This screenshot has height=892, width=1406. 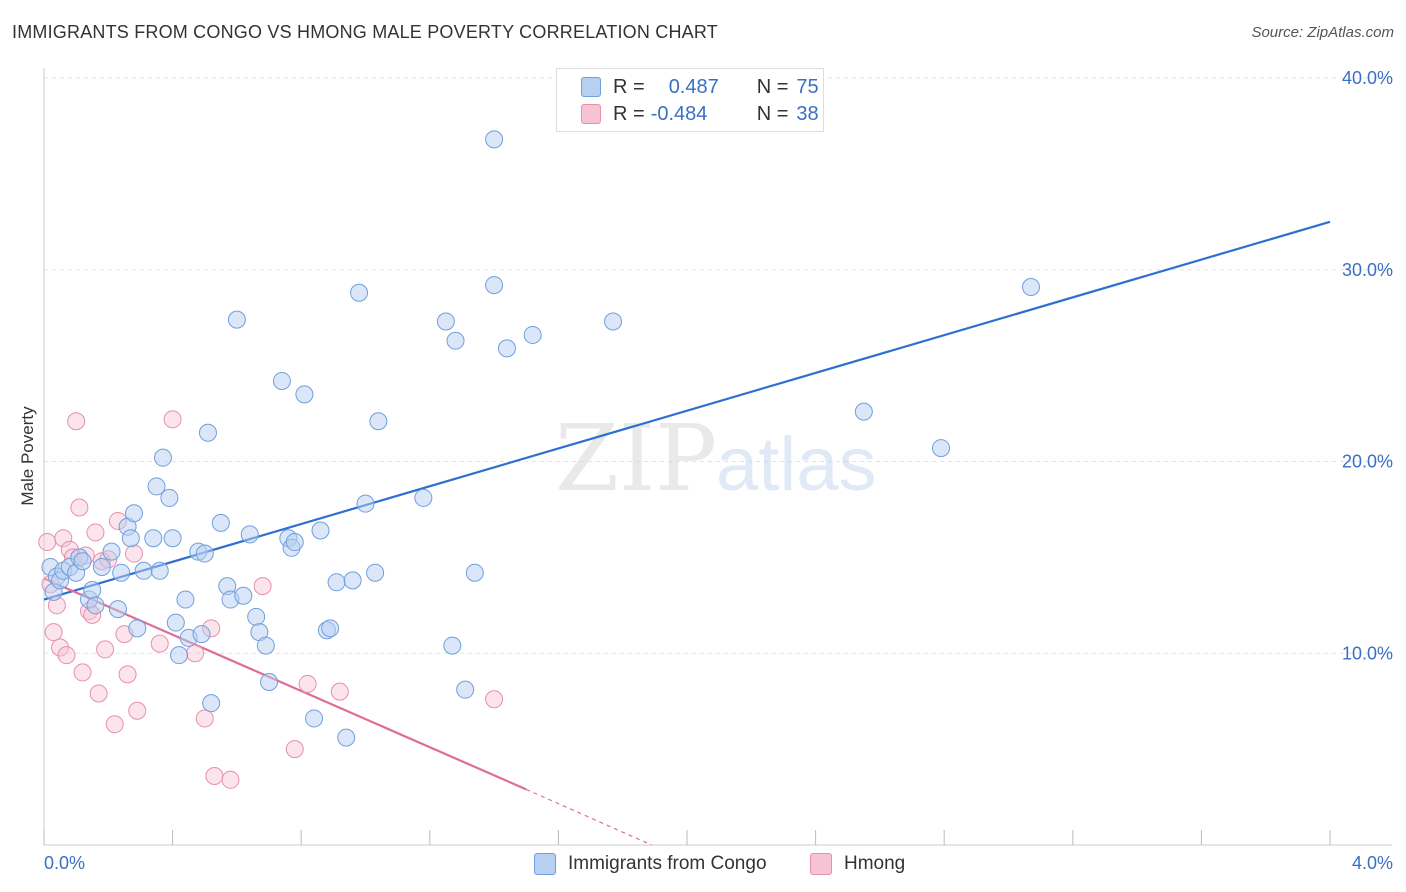 What do you see at coordinates (629, 86) in the screenshot?
I see `congo-r-label: R =` at bounding box center [629, 86].